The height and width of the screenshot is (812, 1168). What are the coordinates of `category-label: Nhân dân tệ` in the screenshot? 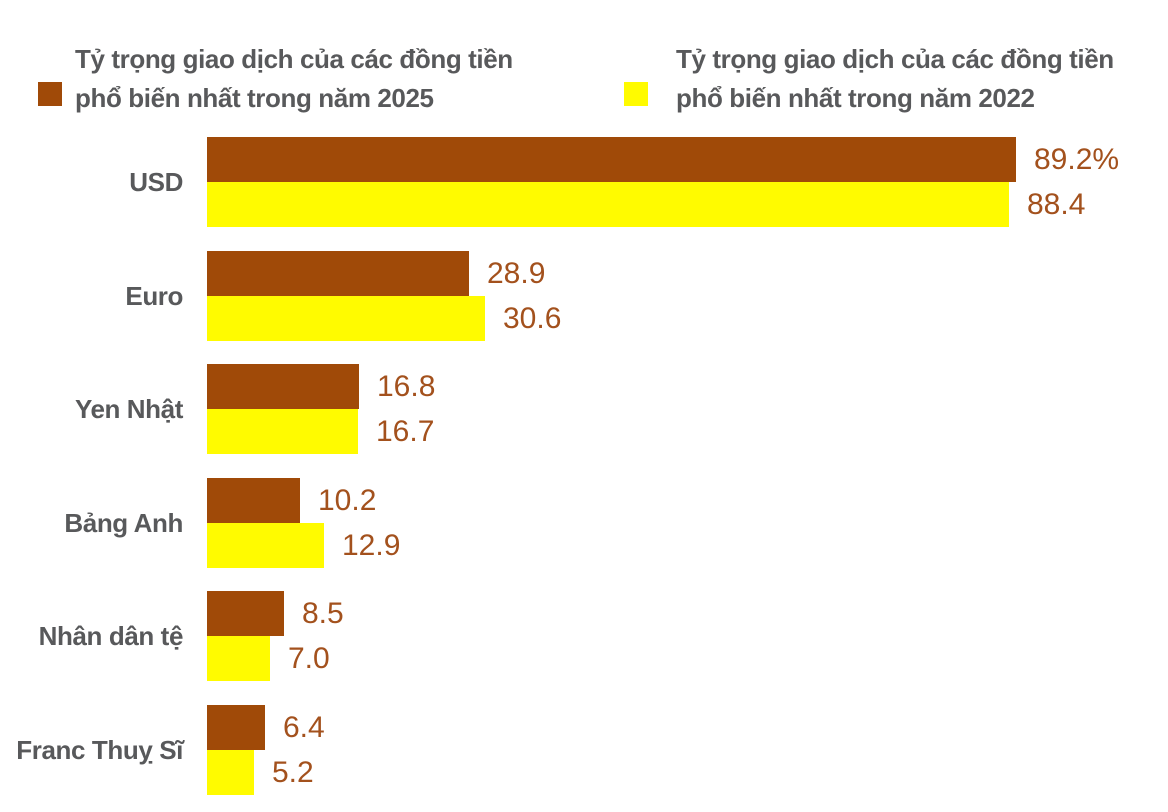 It's located at (111, 635).